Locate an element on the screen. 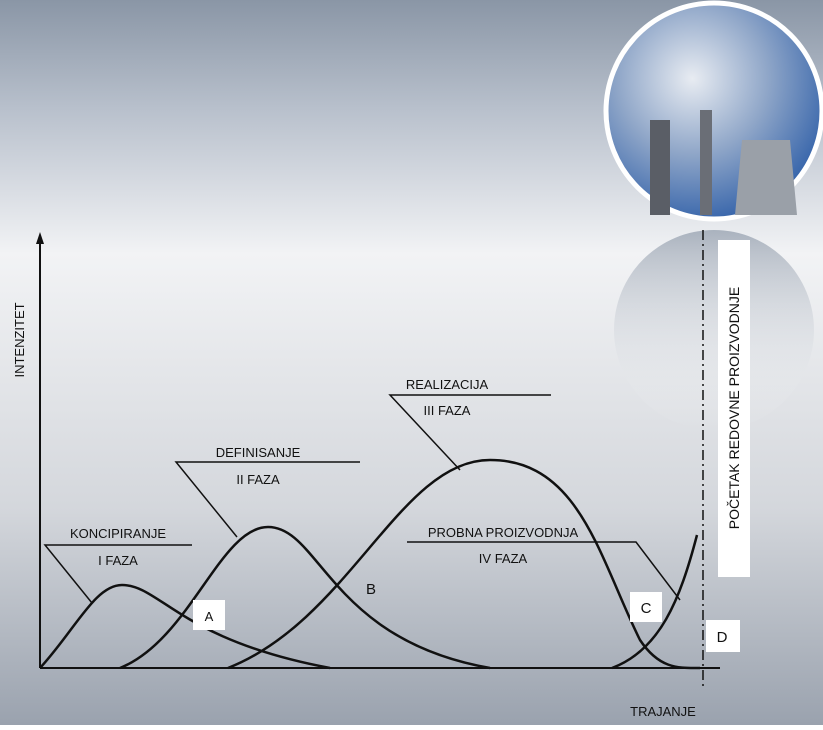  x-axis-label: TRAJANJE is located at coordinates (663, 711).